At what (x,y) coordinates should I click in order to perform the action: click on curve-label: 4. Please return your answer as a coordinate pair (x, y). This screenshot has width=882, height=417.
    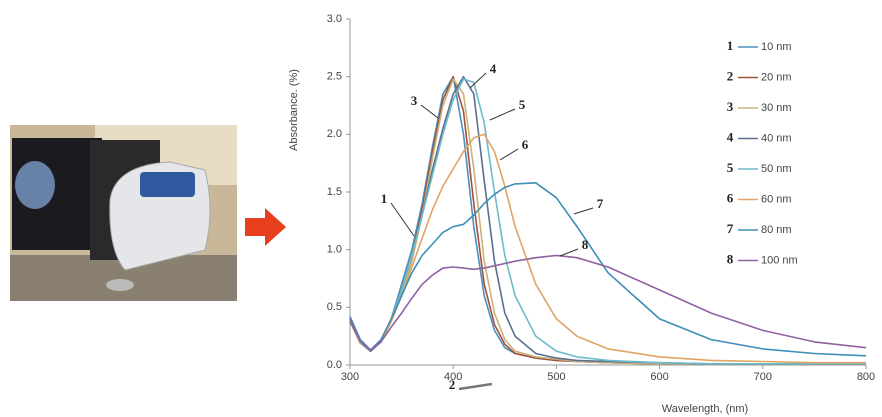
    Looking at the image, I should click on (493, 68).